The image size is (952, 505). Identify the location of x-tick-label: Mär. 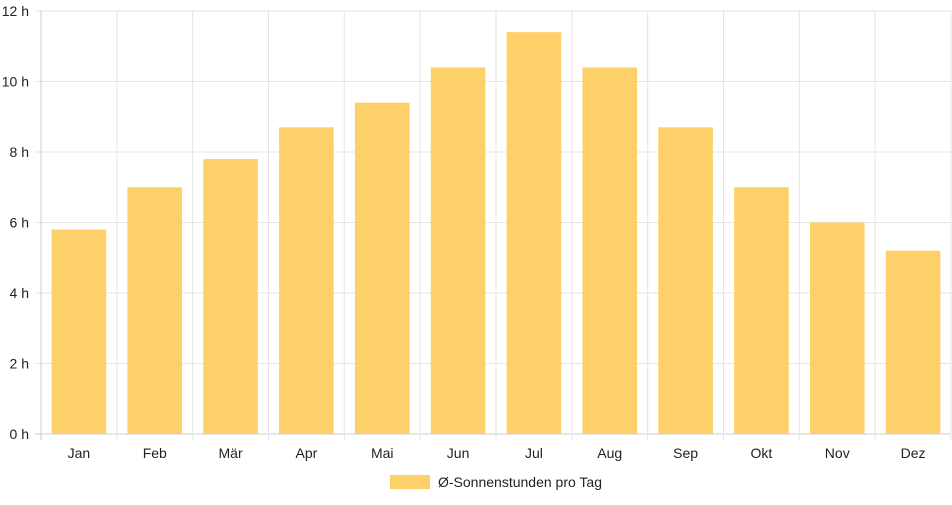
(231, 453).